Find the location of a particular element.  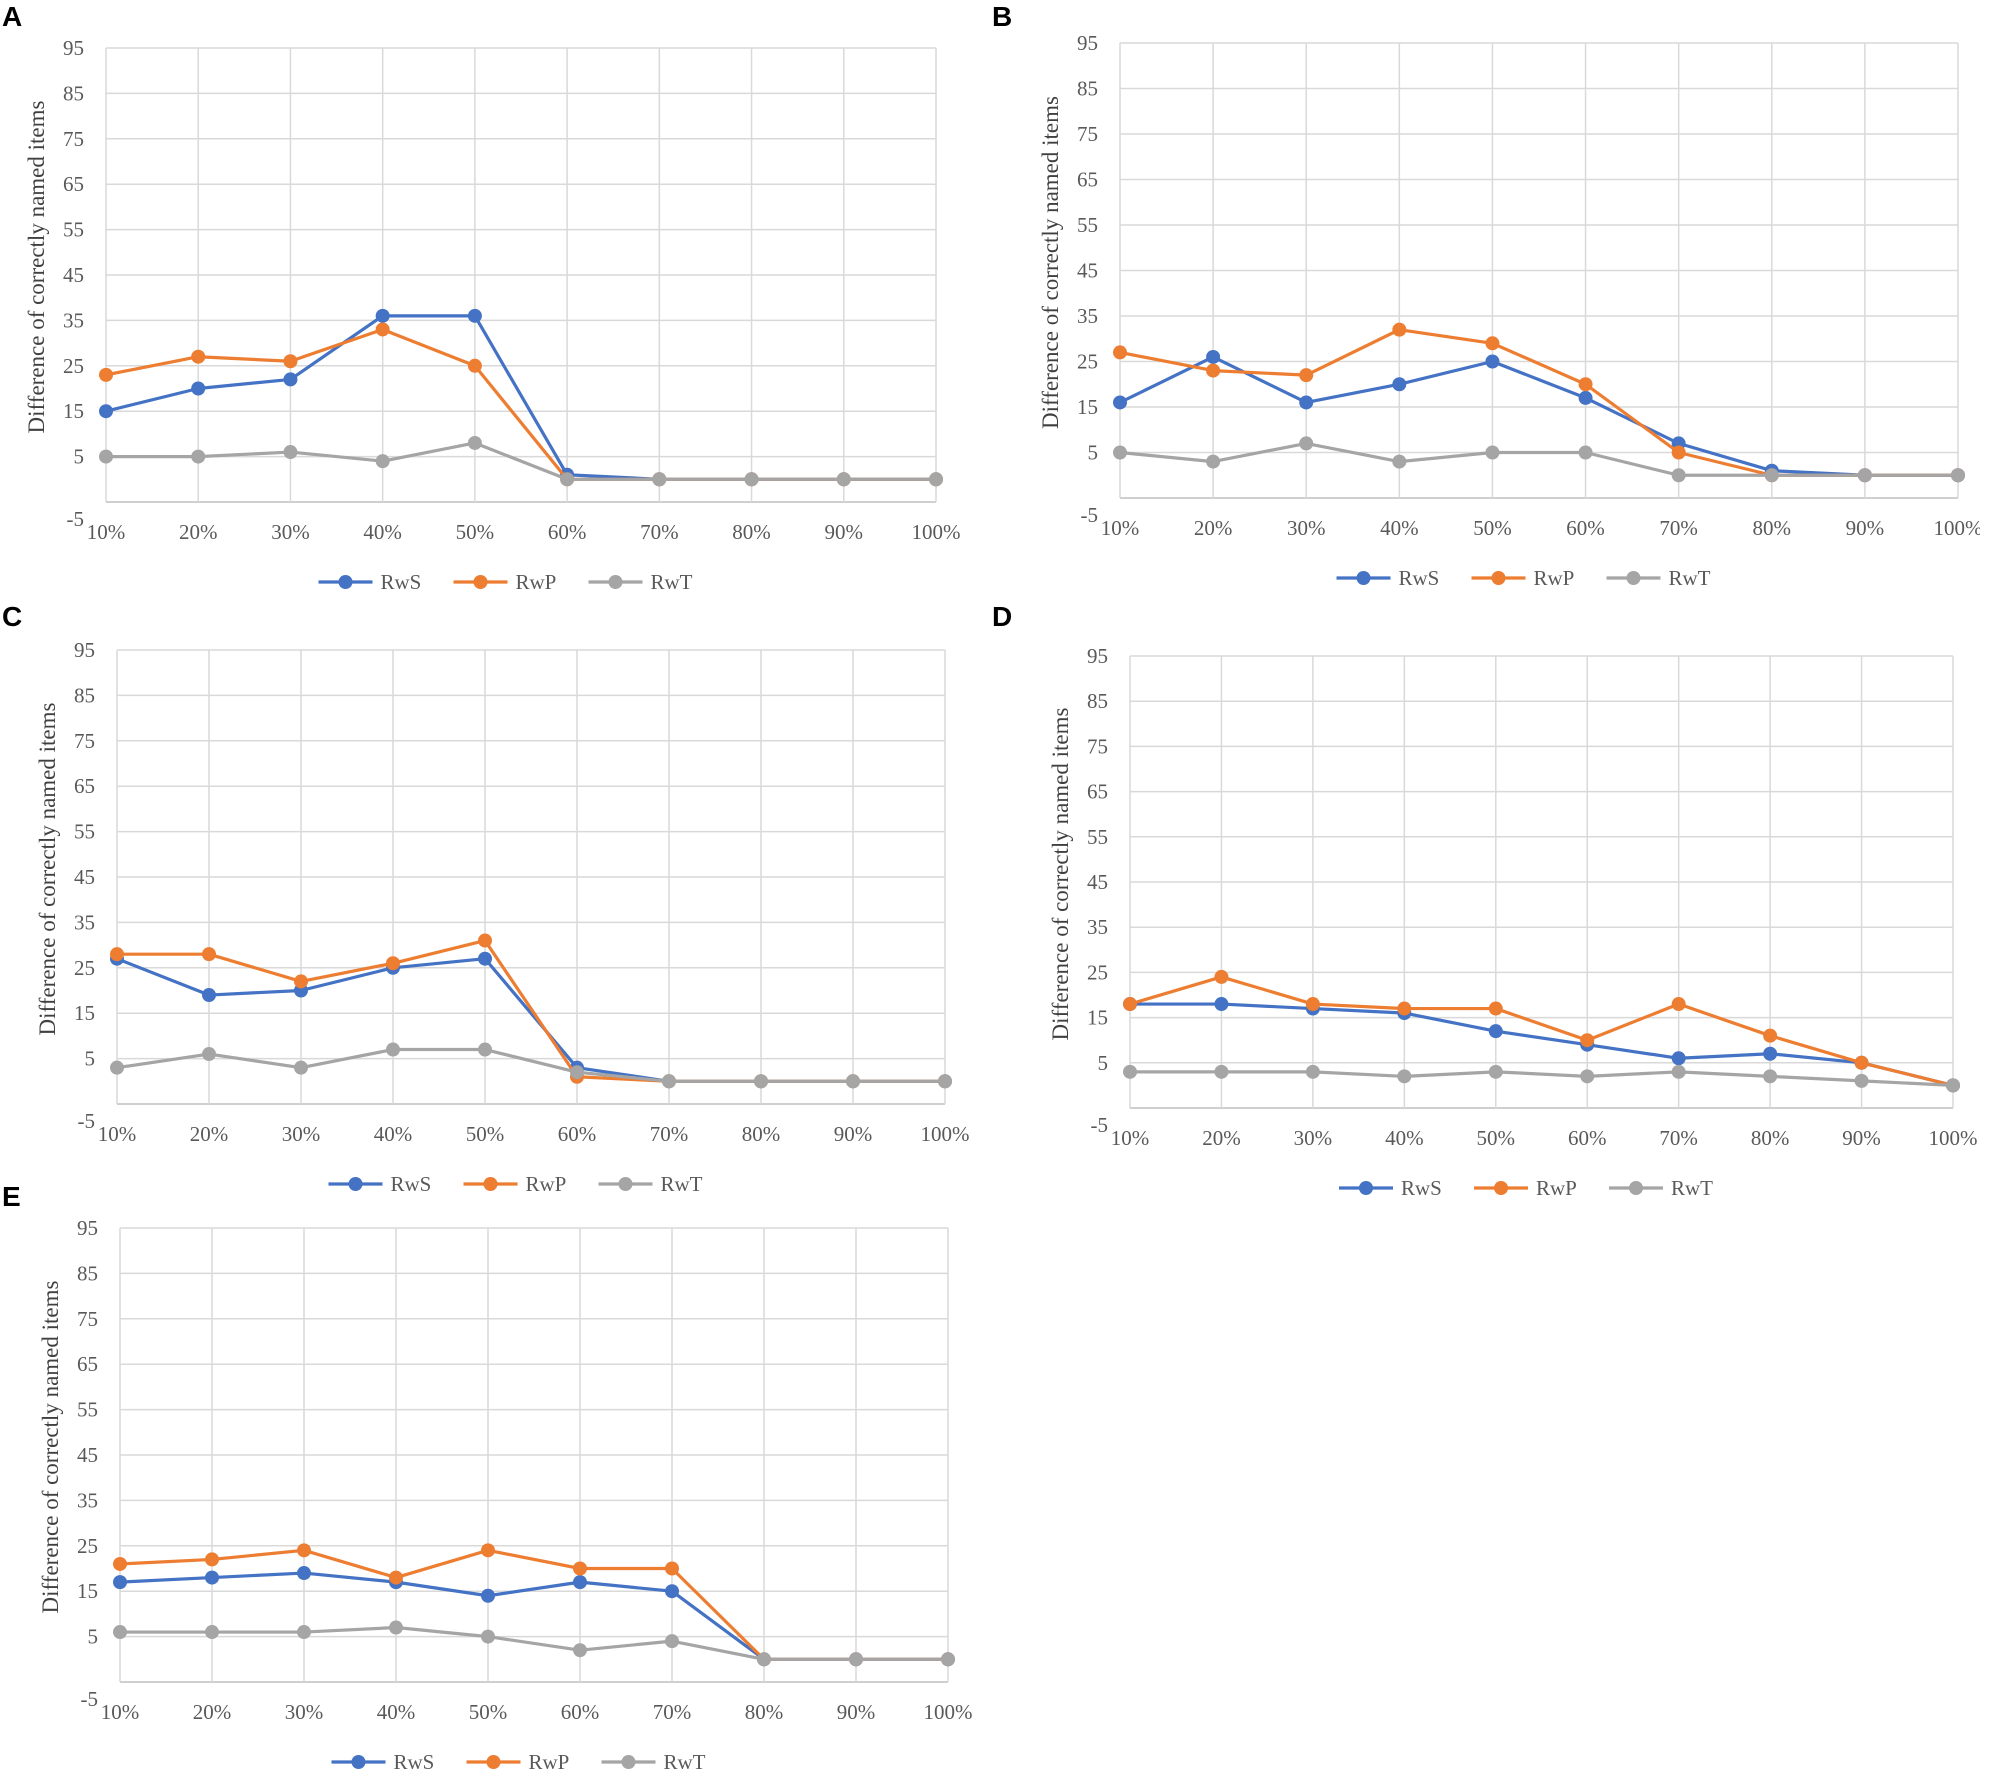

y-tick-label: 85 is located at coordinates (87, 1273).